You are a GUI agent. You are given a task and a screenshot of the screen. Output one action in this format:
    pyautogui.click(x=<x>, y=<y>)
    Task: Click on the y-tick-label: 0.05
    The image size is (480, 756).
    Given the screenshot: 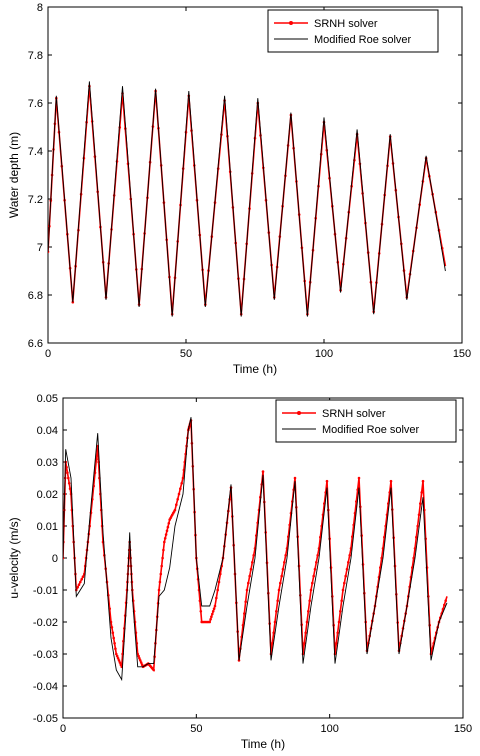 What is the action you would take?
    pyautogui.click(x=47, y=399)
    